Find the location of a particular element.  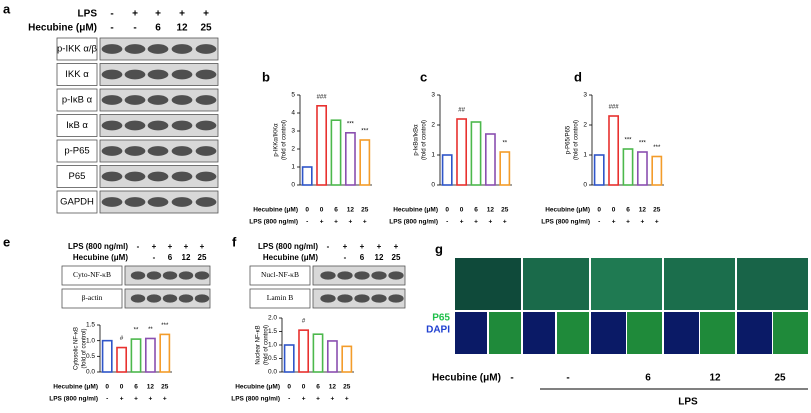

stain-label: DAPI is located at coordinates (438, 330).